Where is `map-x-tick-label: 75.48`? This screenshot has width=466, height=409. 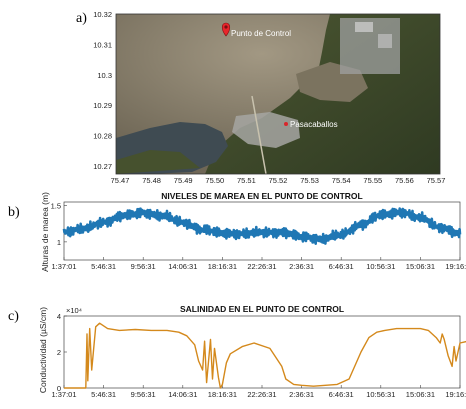
map-x-tick-label: 75.48 is located at coordinates (151, 180).